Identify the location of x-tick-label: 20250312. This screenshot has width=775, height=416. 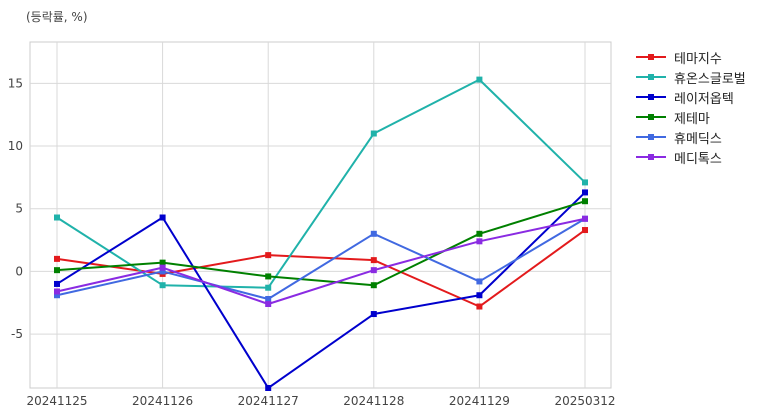
(584, 401).